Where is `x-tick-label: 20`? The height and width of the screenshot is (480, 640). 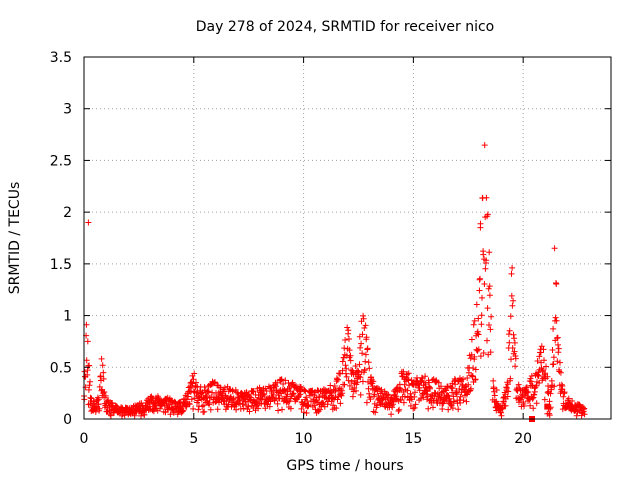 x-tick-label: 20 is located at coordinates (523, 439).